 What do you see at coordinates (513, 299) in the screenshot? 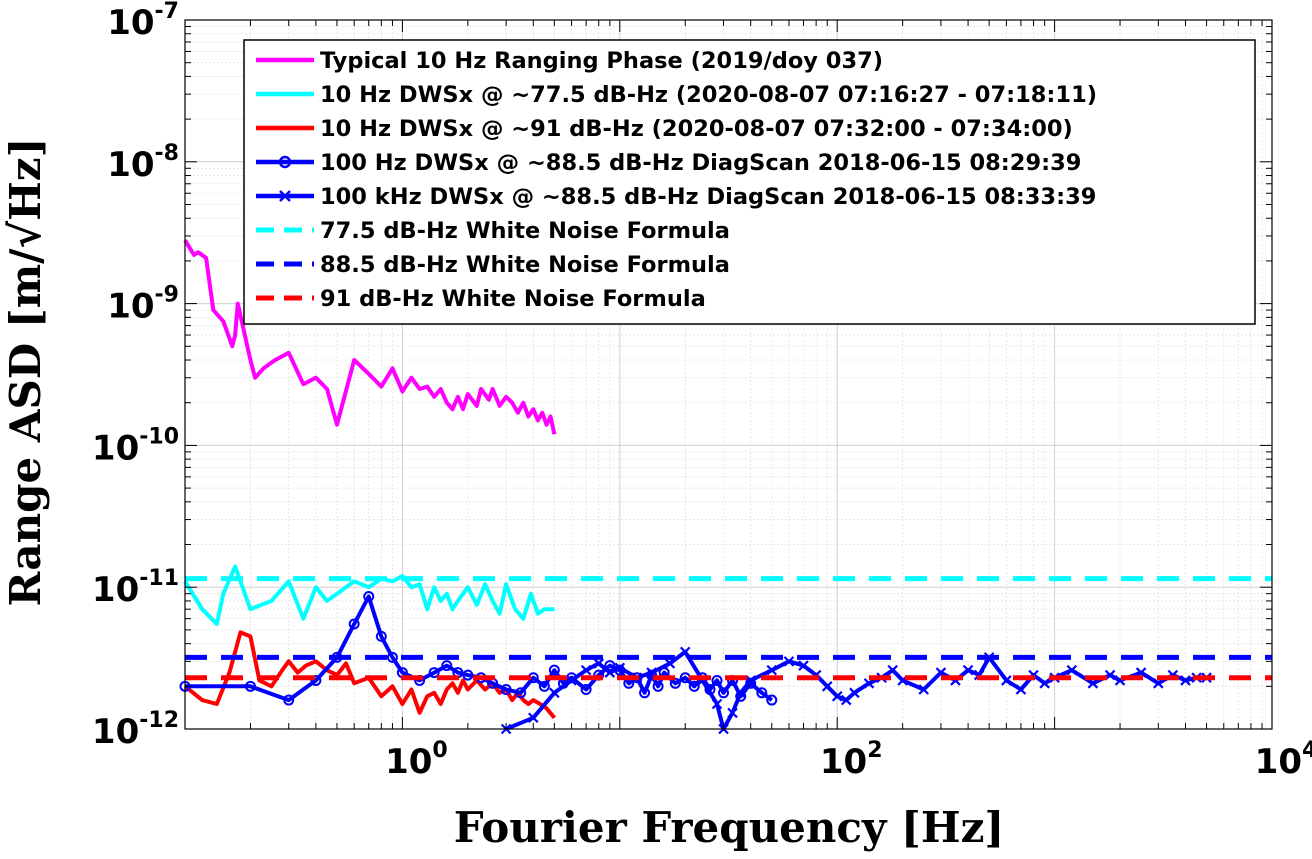
I see `legend-label: 91 dB-Hz White Noise Formula` at bounding box center [513, 299].